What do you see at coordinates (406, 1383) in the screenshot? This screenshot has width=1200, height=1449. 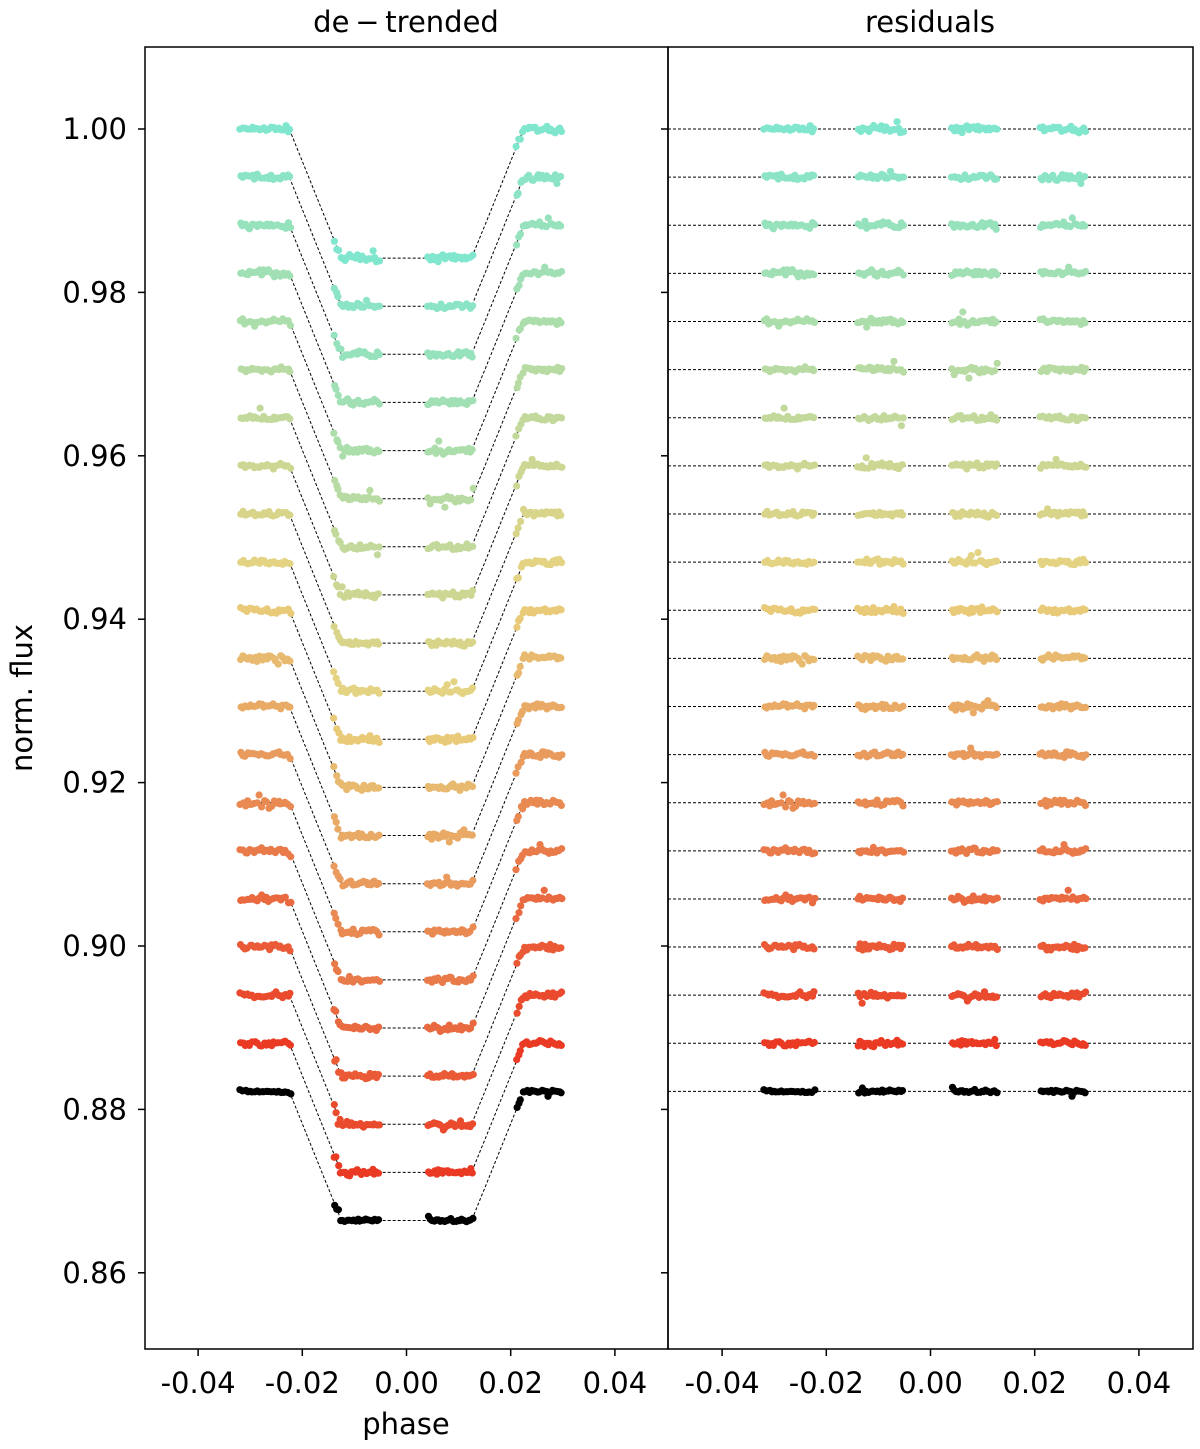 I see `x-tick-label: 0.00` at bounding box center [406, 1383].